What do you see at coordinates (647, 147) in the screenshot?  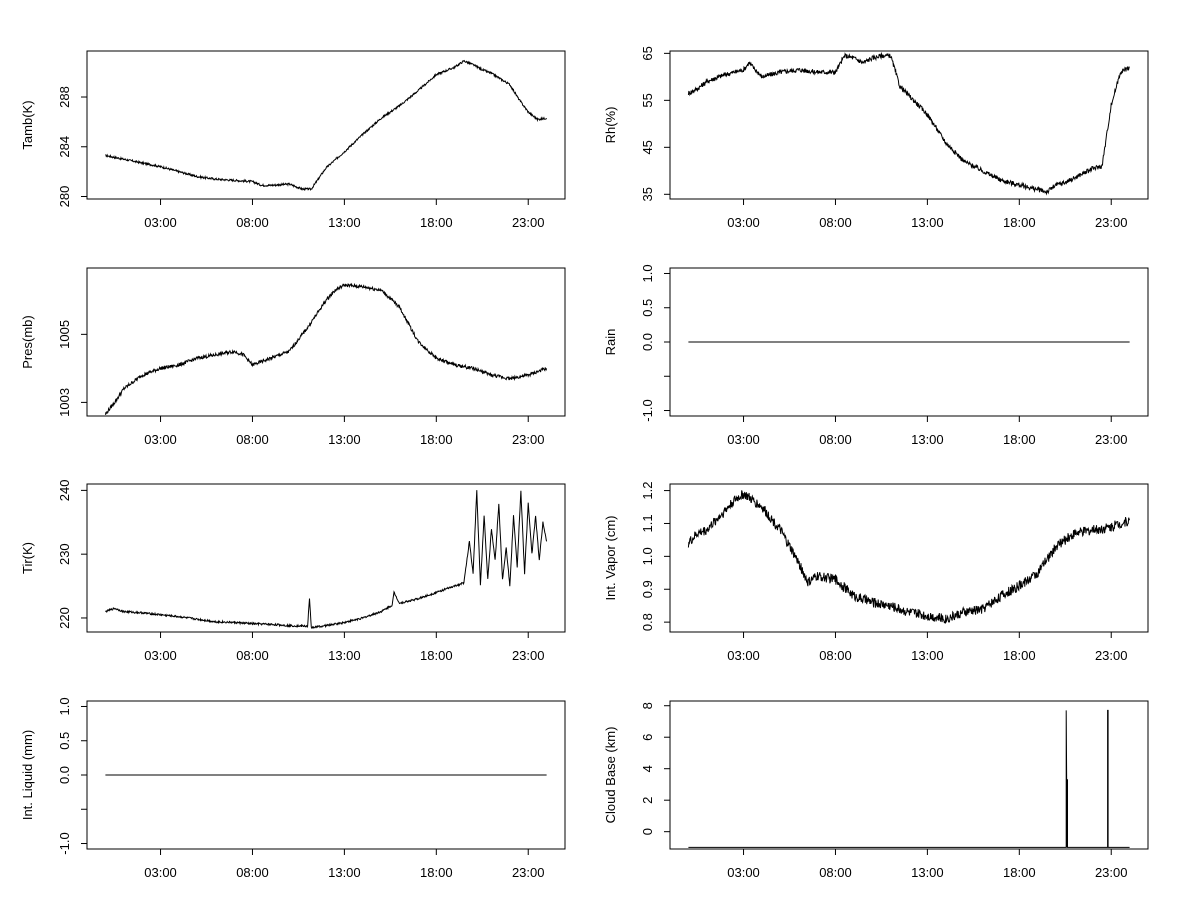 I see `y-tick-label: 45` at bounding box center [647, 147].